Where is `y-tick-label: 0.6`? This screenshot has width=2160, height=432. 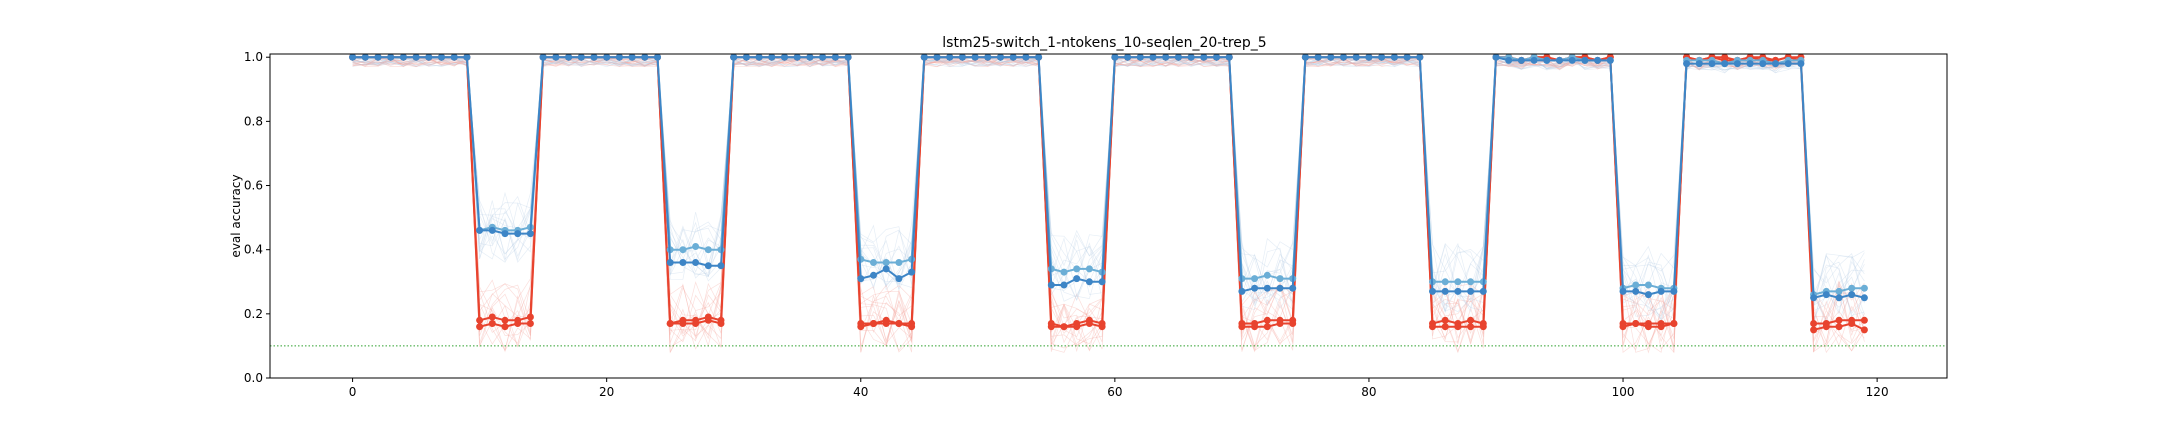
y-tick-label: 0.6 is located at coordinates (253, 186).